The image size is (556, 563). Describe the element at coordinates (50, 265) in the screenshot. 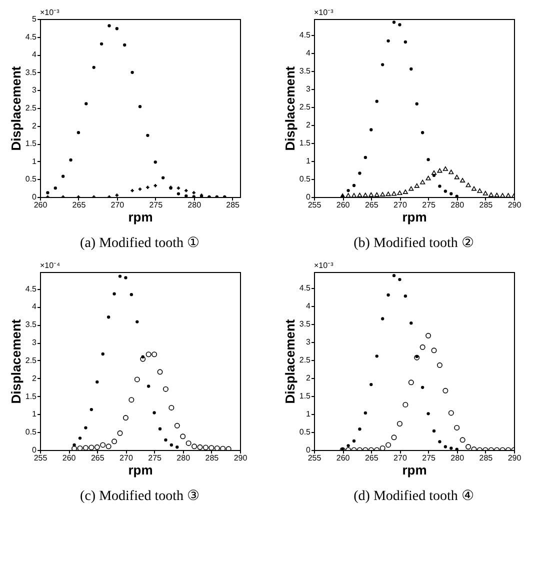

I see `text: ×10⁻⁴` at that location.